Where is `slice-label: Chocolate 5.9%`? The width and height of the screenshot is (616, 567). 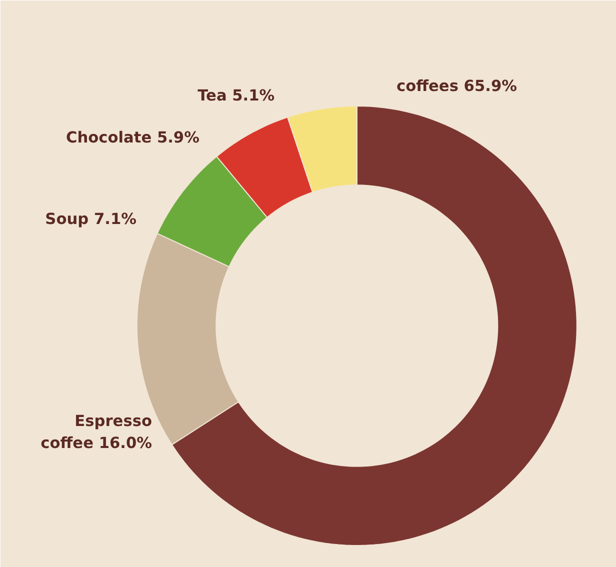
slice-label: Chocolate 5.9% is located at coordinates (133, 137).